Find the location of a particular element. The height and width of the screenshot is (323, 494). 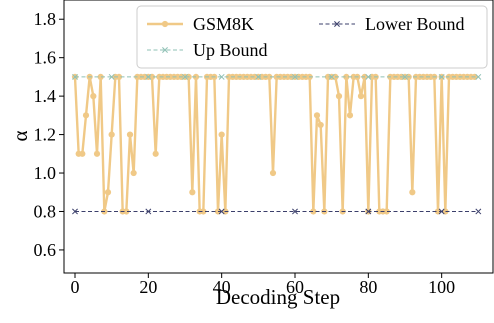

x-tick-label: 80 is located at coordinates (368, 287).